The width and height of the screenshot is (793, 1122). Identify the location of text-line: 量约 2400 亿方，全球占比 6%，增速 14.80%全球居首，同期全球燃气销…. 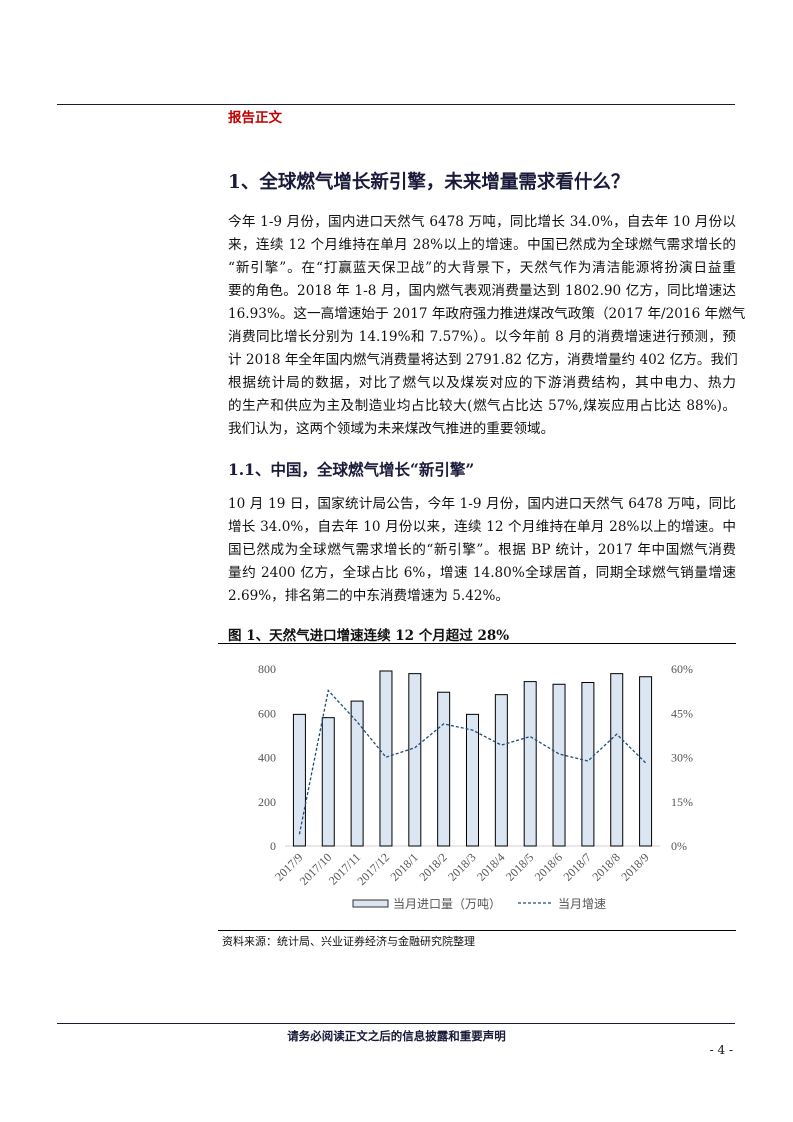
(482, 573).